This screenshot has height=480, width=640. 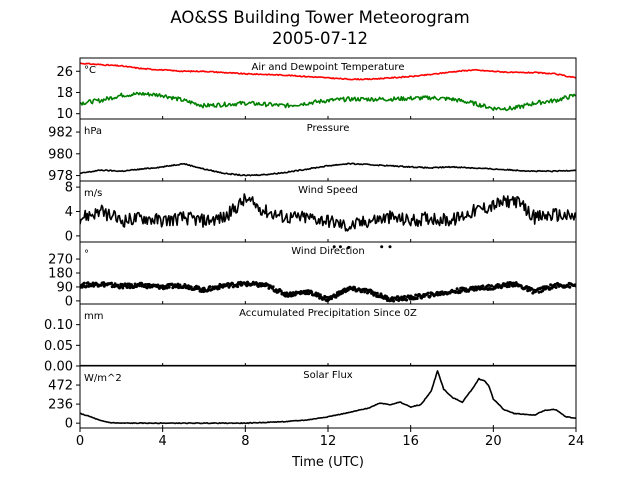 I want to click on y-tick-label: 10, so click(x=64, y=114).